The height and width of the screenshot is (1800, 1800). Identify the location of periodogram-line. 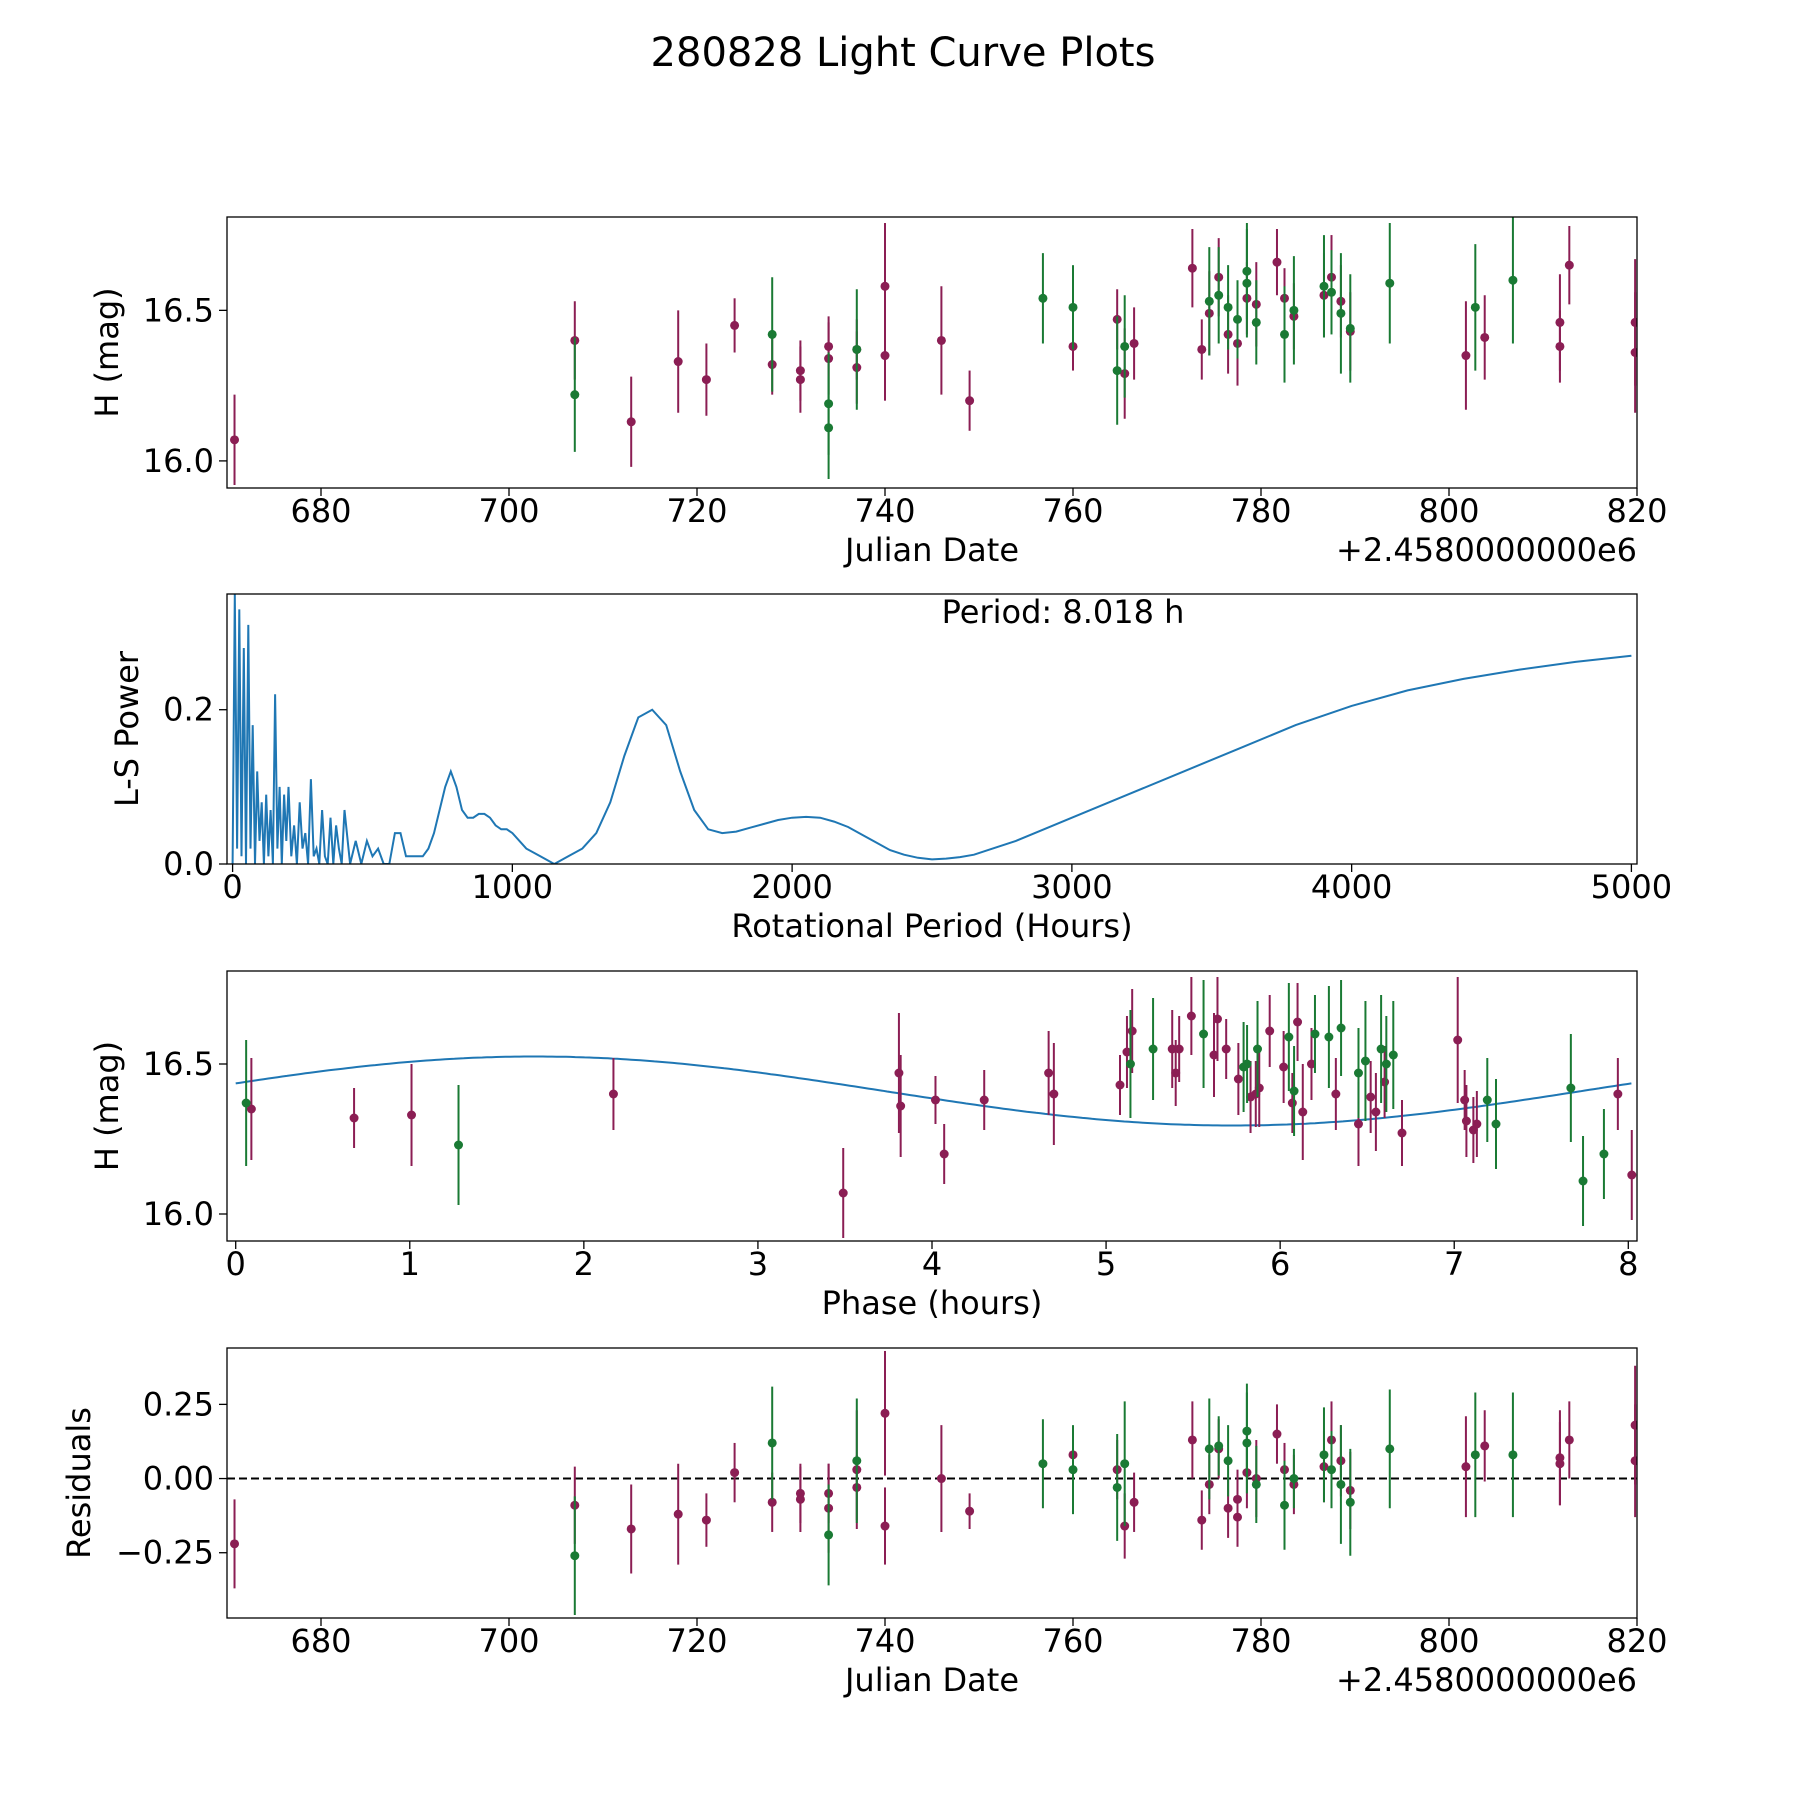
(931, 729).